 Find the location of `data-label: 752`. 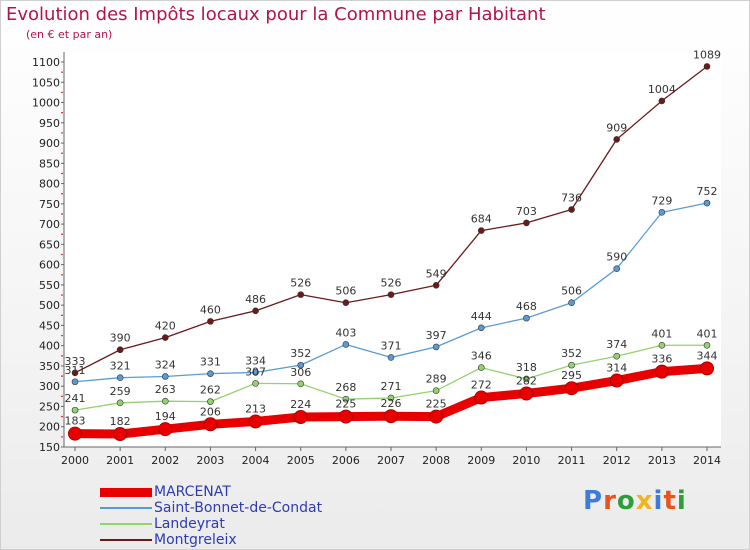

data-label: 752 is located at coordinates (707, 191).